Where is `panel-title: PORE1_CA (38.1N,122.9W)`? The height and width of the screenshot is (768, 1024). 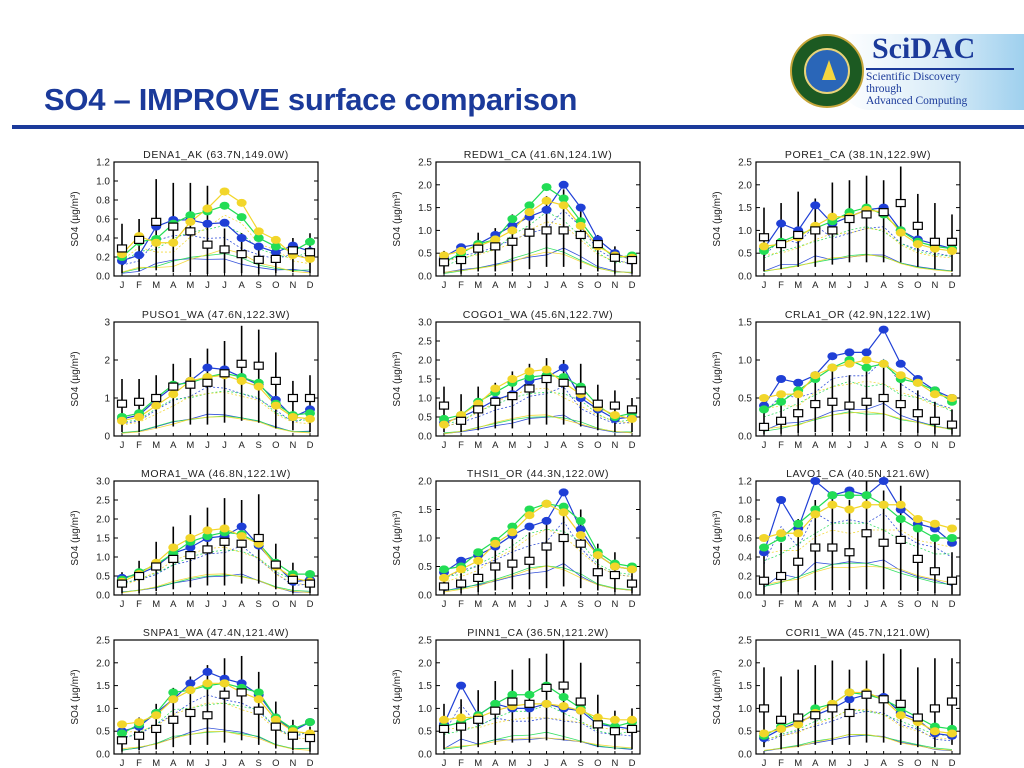 panel-title: PORE1_CA (38.1N,122.9W) is located at coordinates (858, 155).